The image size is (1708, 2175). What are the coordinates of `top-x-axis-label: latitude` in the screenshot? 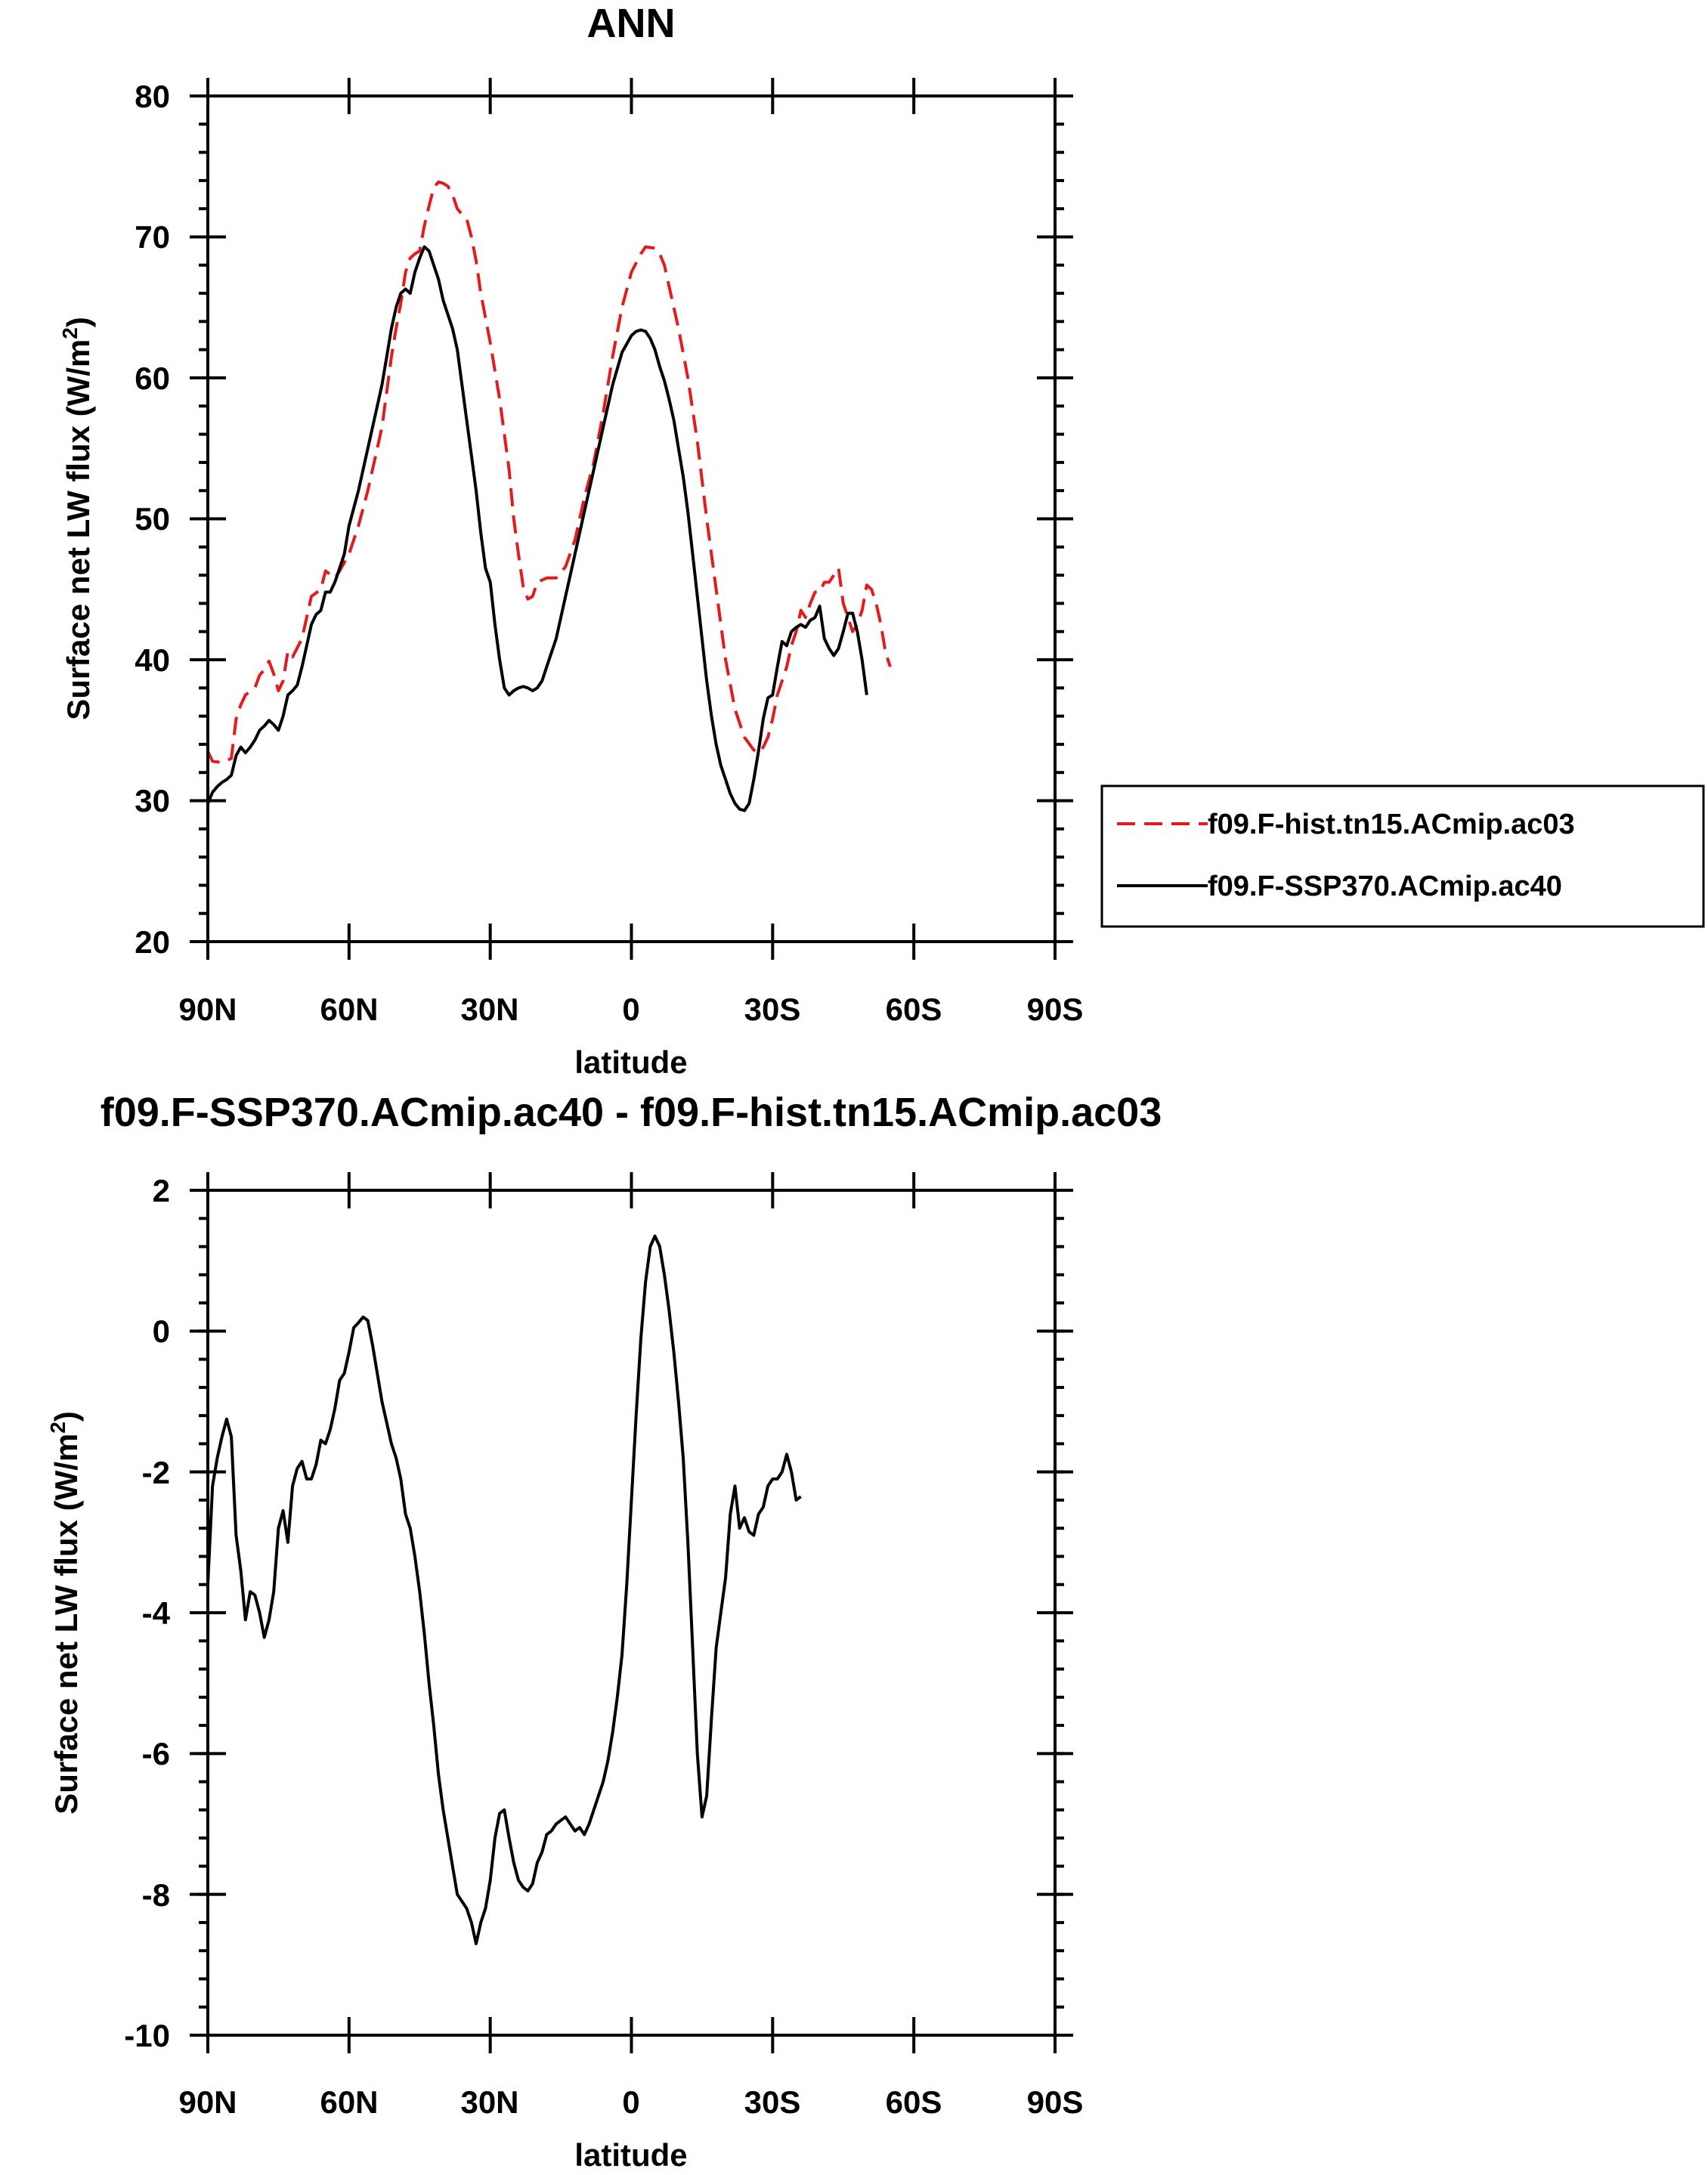 It's located at (630, 1062).